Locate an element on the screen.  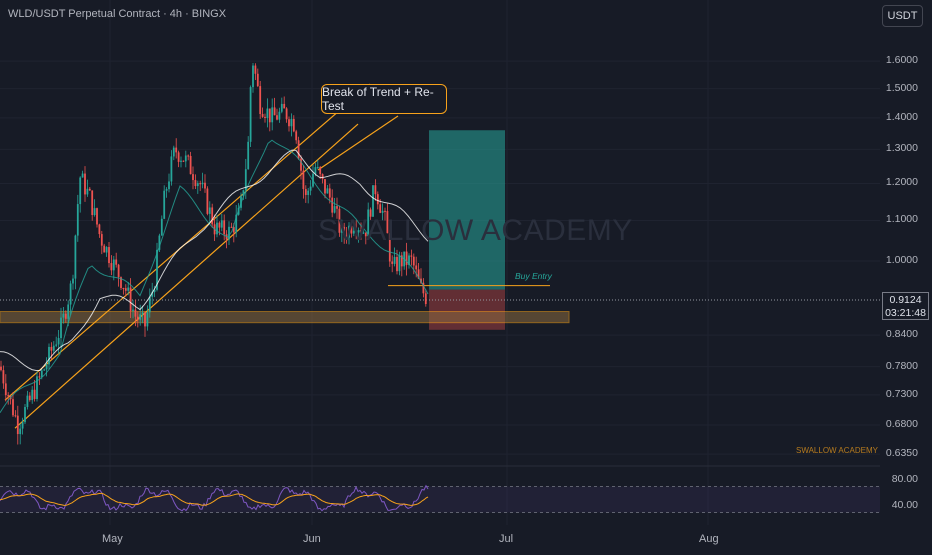
date-tick-label: Aug is located at coordinates (709, 539).